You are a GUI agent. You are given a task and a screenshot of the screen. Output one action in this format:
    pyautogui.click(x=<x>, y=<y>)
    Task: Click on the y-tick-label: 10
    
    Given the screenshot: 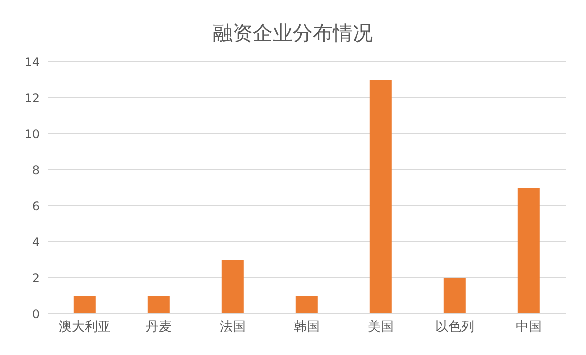 What is the action you would take?
    pyautogui.click(x=32, y=134)
    